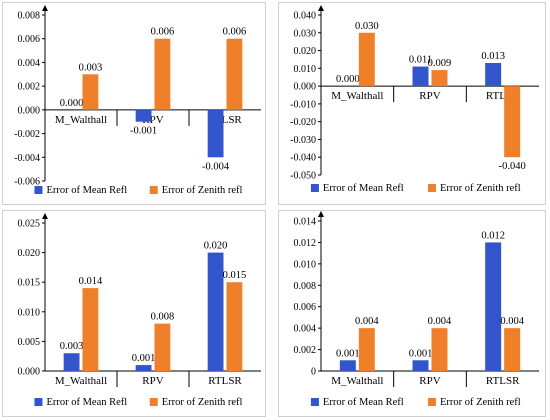 The width and height of the screenshot is (550, 420). I want to click on y-tick-label: -0.020, so click(303, 122).